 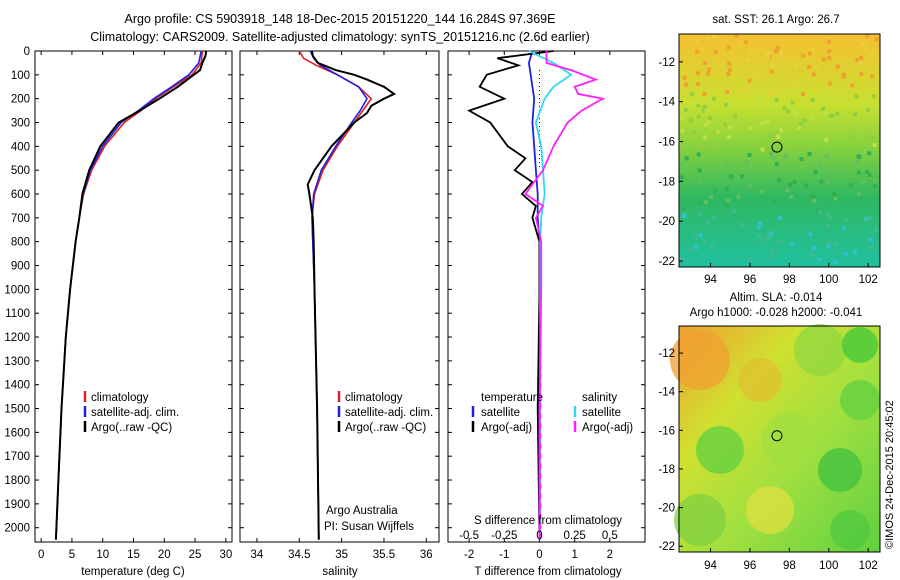 What do you see at coordinates (120, 398) in the screenshot?
I see `legend-label-climatology: climatology` at bounding box center [120, 398].